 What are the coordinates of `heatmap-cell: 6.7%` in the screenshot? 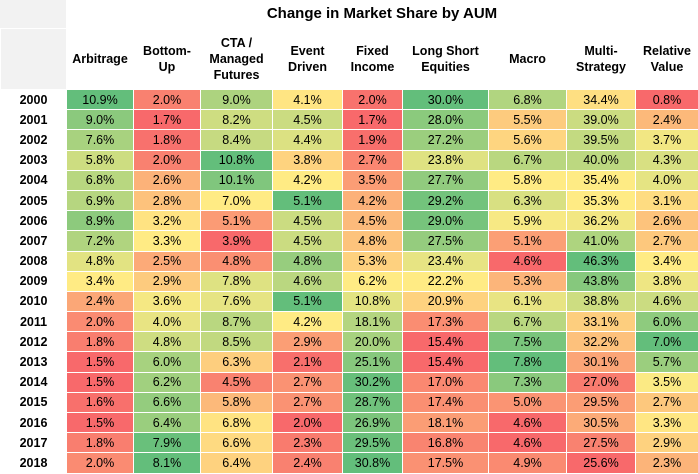 It's located at (528, 160).